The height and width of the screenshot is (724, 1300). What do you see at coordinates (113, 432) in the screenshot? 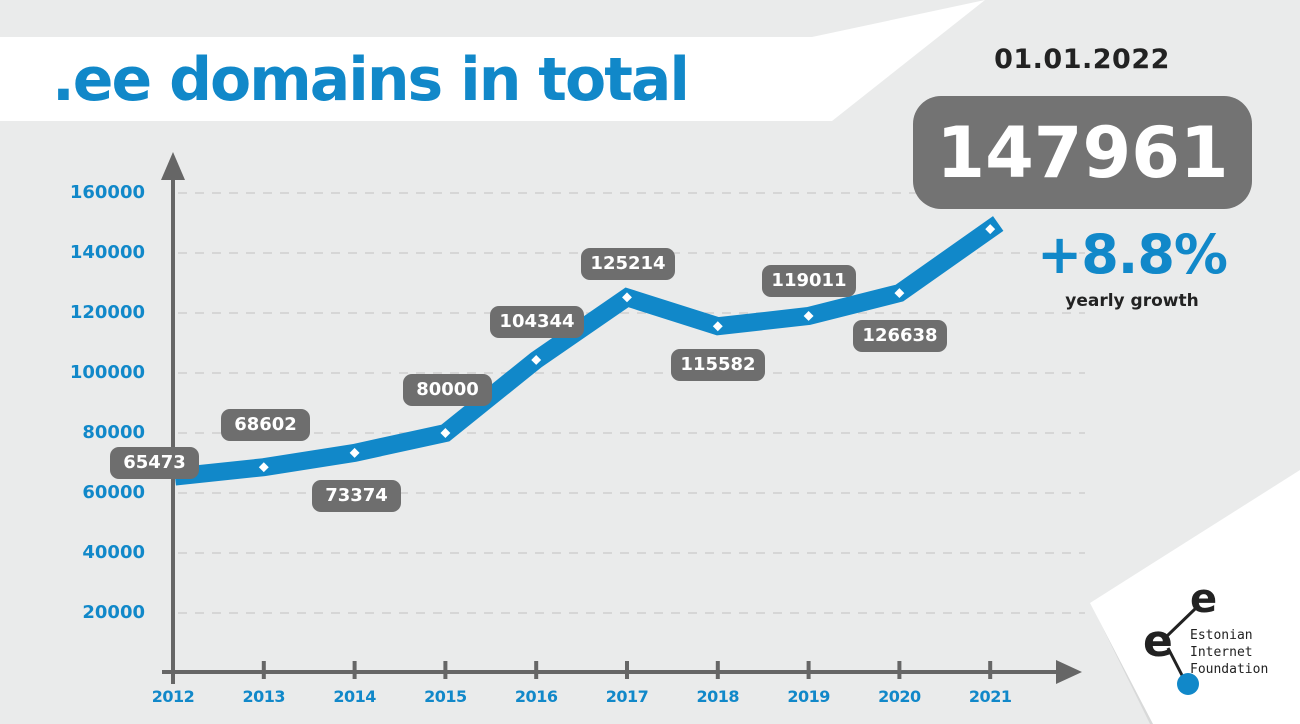
I see `y-tick-label: 80000` at bounding box center [113, 432].